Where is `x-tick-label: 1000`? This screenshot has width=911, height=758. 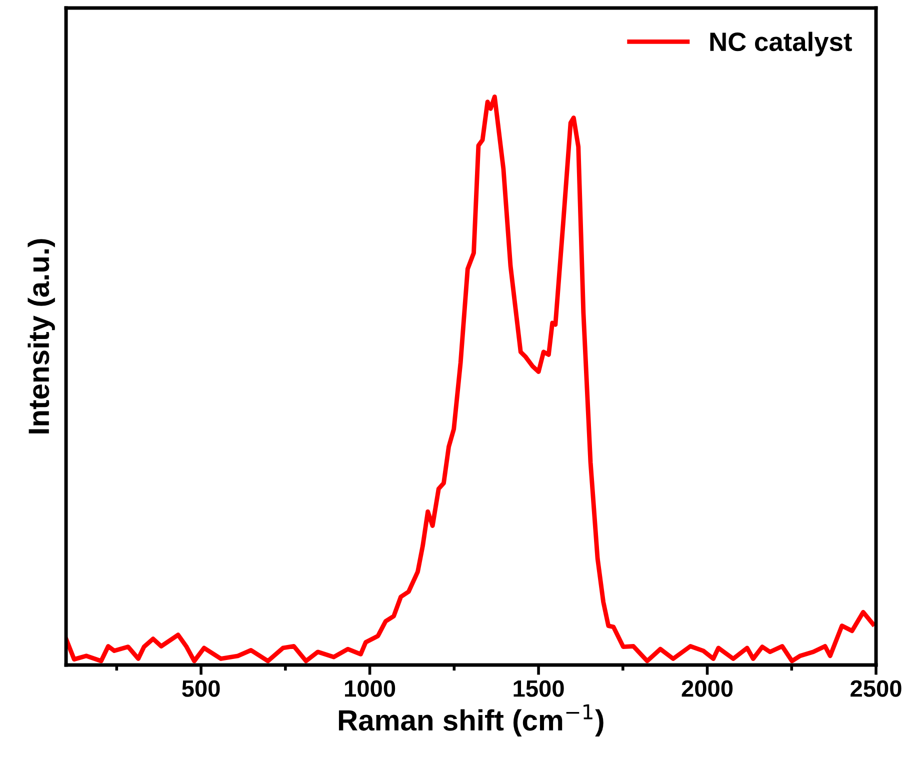 x-tick-label: 1000 is located at coordinates (370, 688).